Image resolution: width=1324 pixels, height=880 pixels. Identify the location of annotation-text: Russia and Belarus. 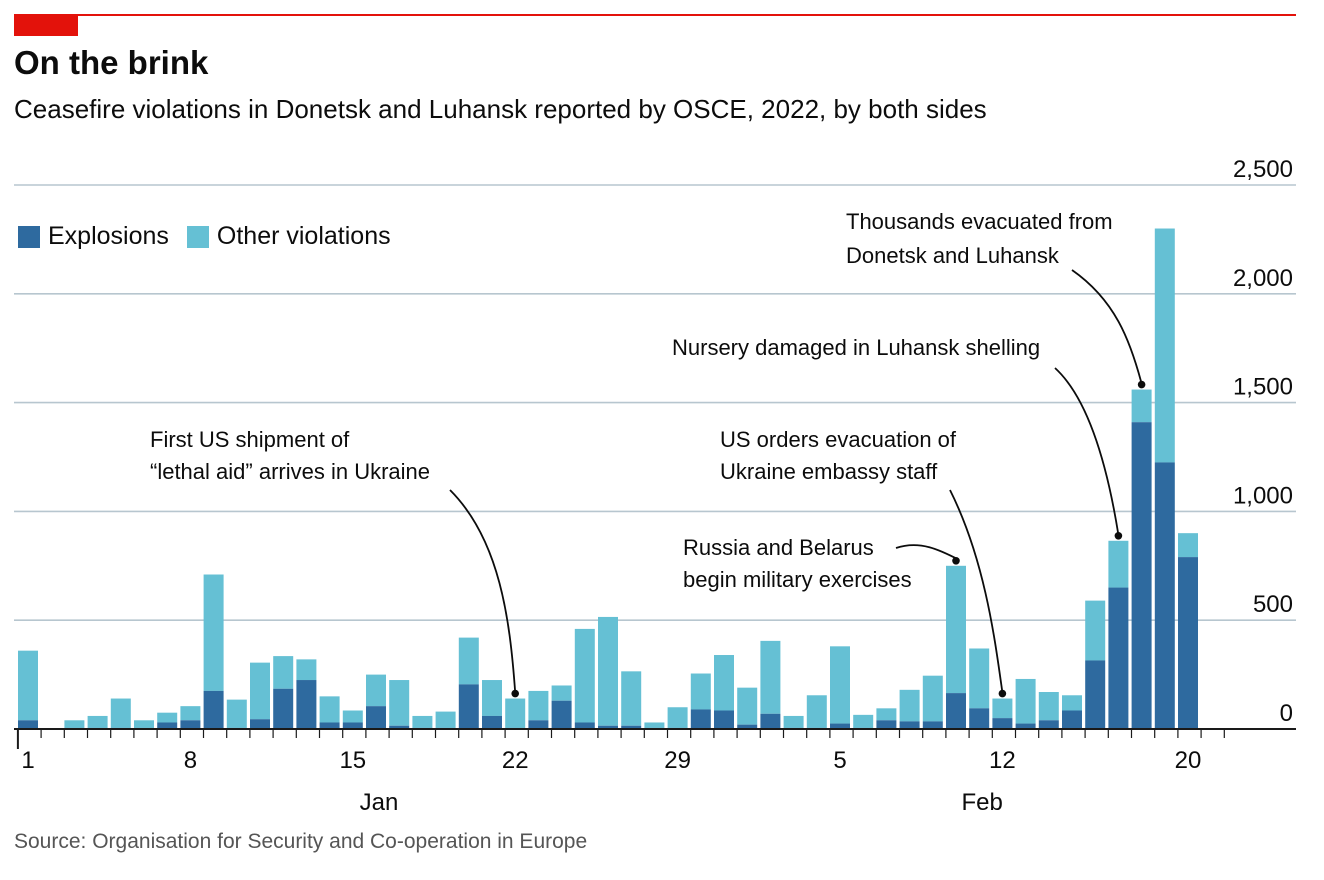
(778, 547).